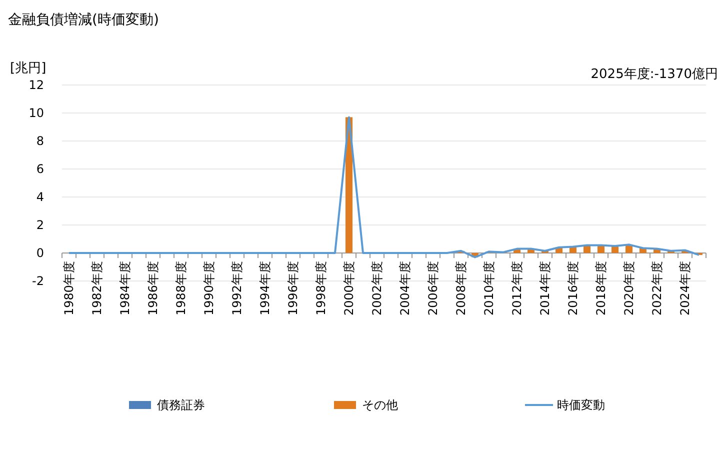 The height and width of the screenshot is (450, 728). I want to click on x-tick-label: 2006年度, so click(433, 288).